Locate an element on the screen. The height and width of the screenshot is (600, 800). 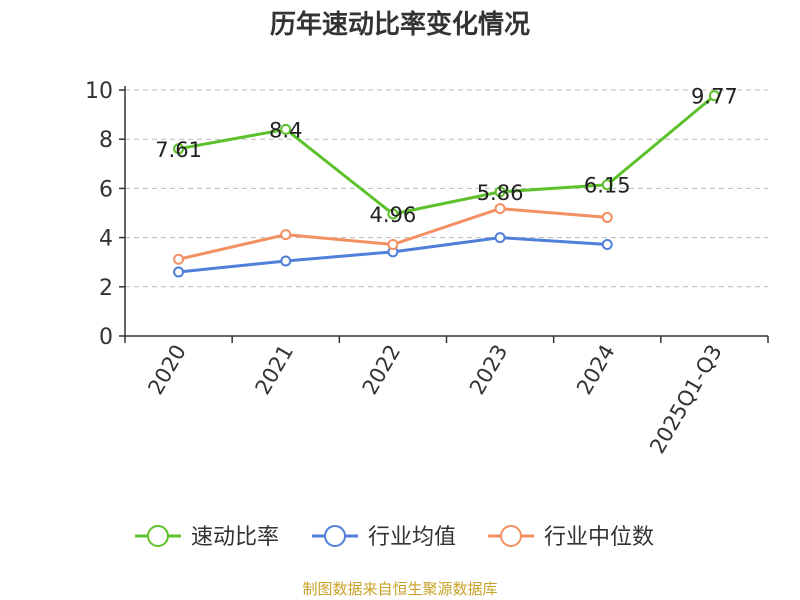
legend-entry-label: 行业中位数 is located at coordinates (599, 537).